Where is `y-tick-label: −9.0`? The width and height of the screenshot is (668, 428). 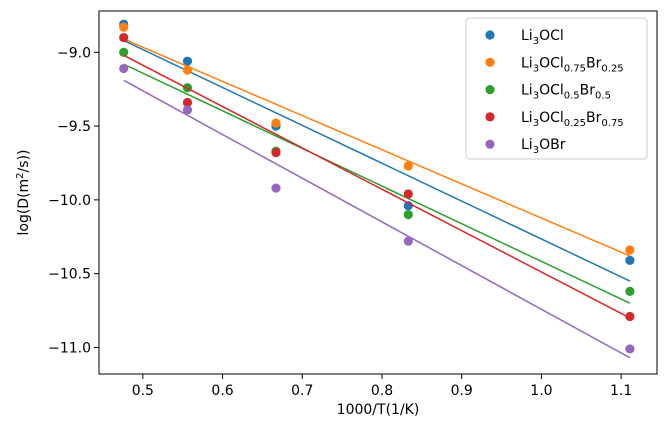 y-tick-label: −9.0 is located at coordinates (74, 53).